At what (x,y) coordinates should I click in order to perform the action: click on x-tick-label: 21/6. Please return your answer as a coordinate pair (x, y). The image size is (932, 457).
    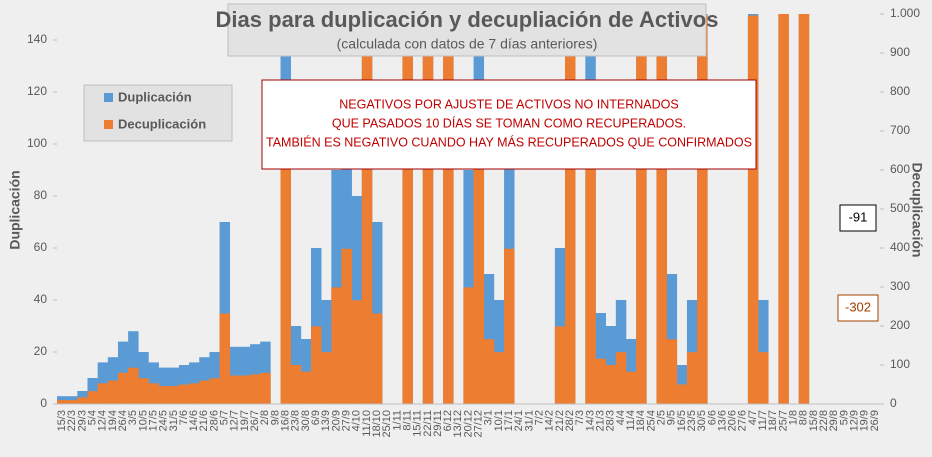
    Looking at the image, I should click on (204, 420).